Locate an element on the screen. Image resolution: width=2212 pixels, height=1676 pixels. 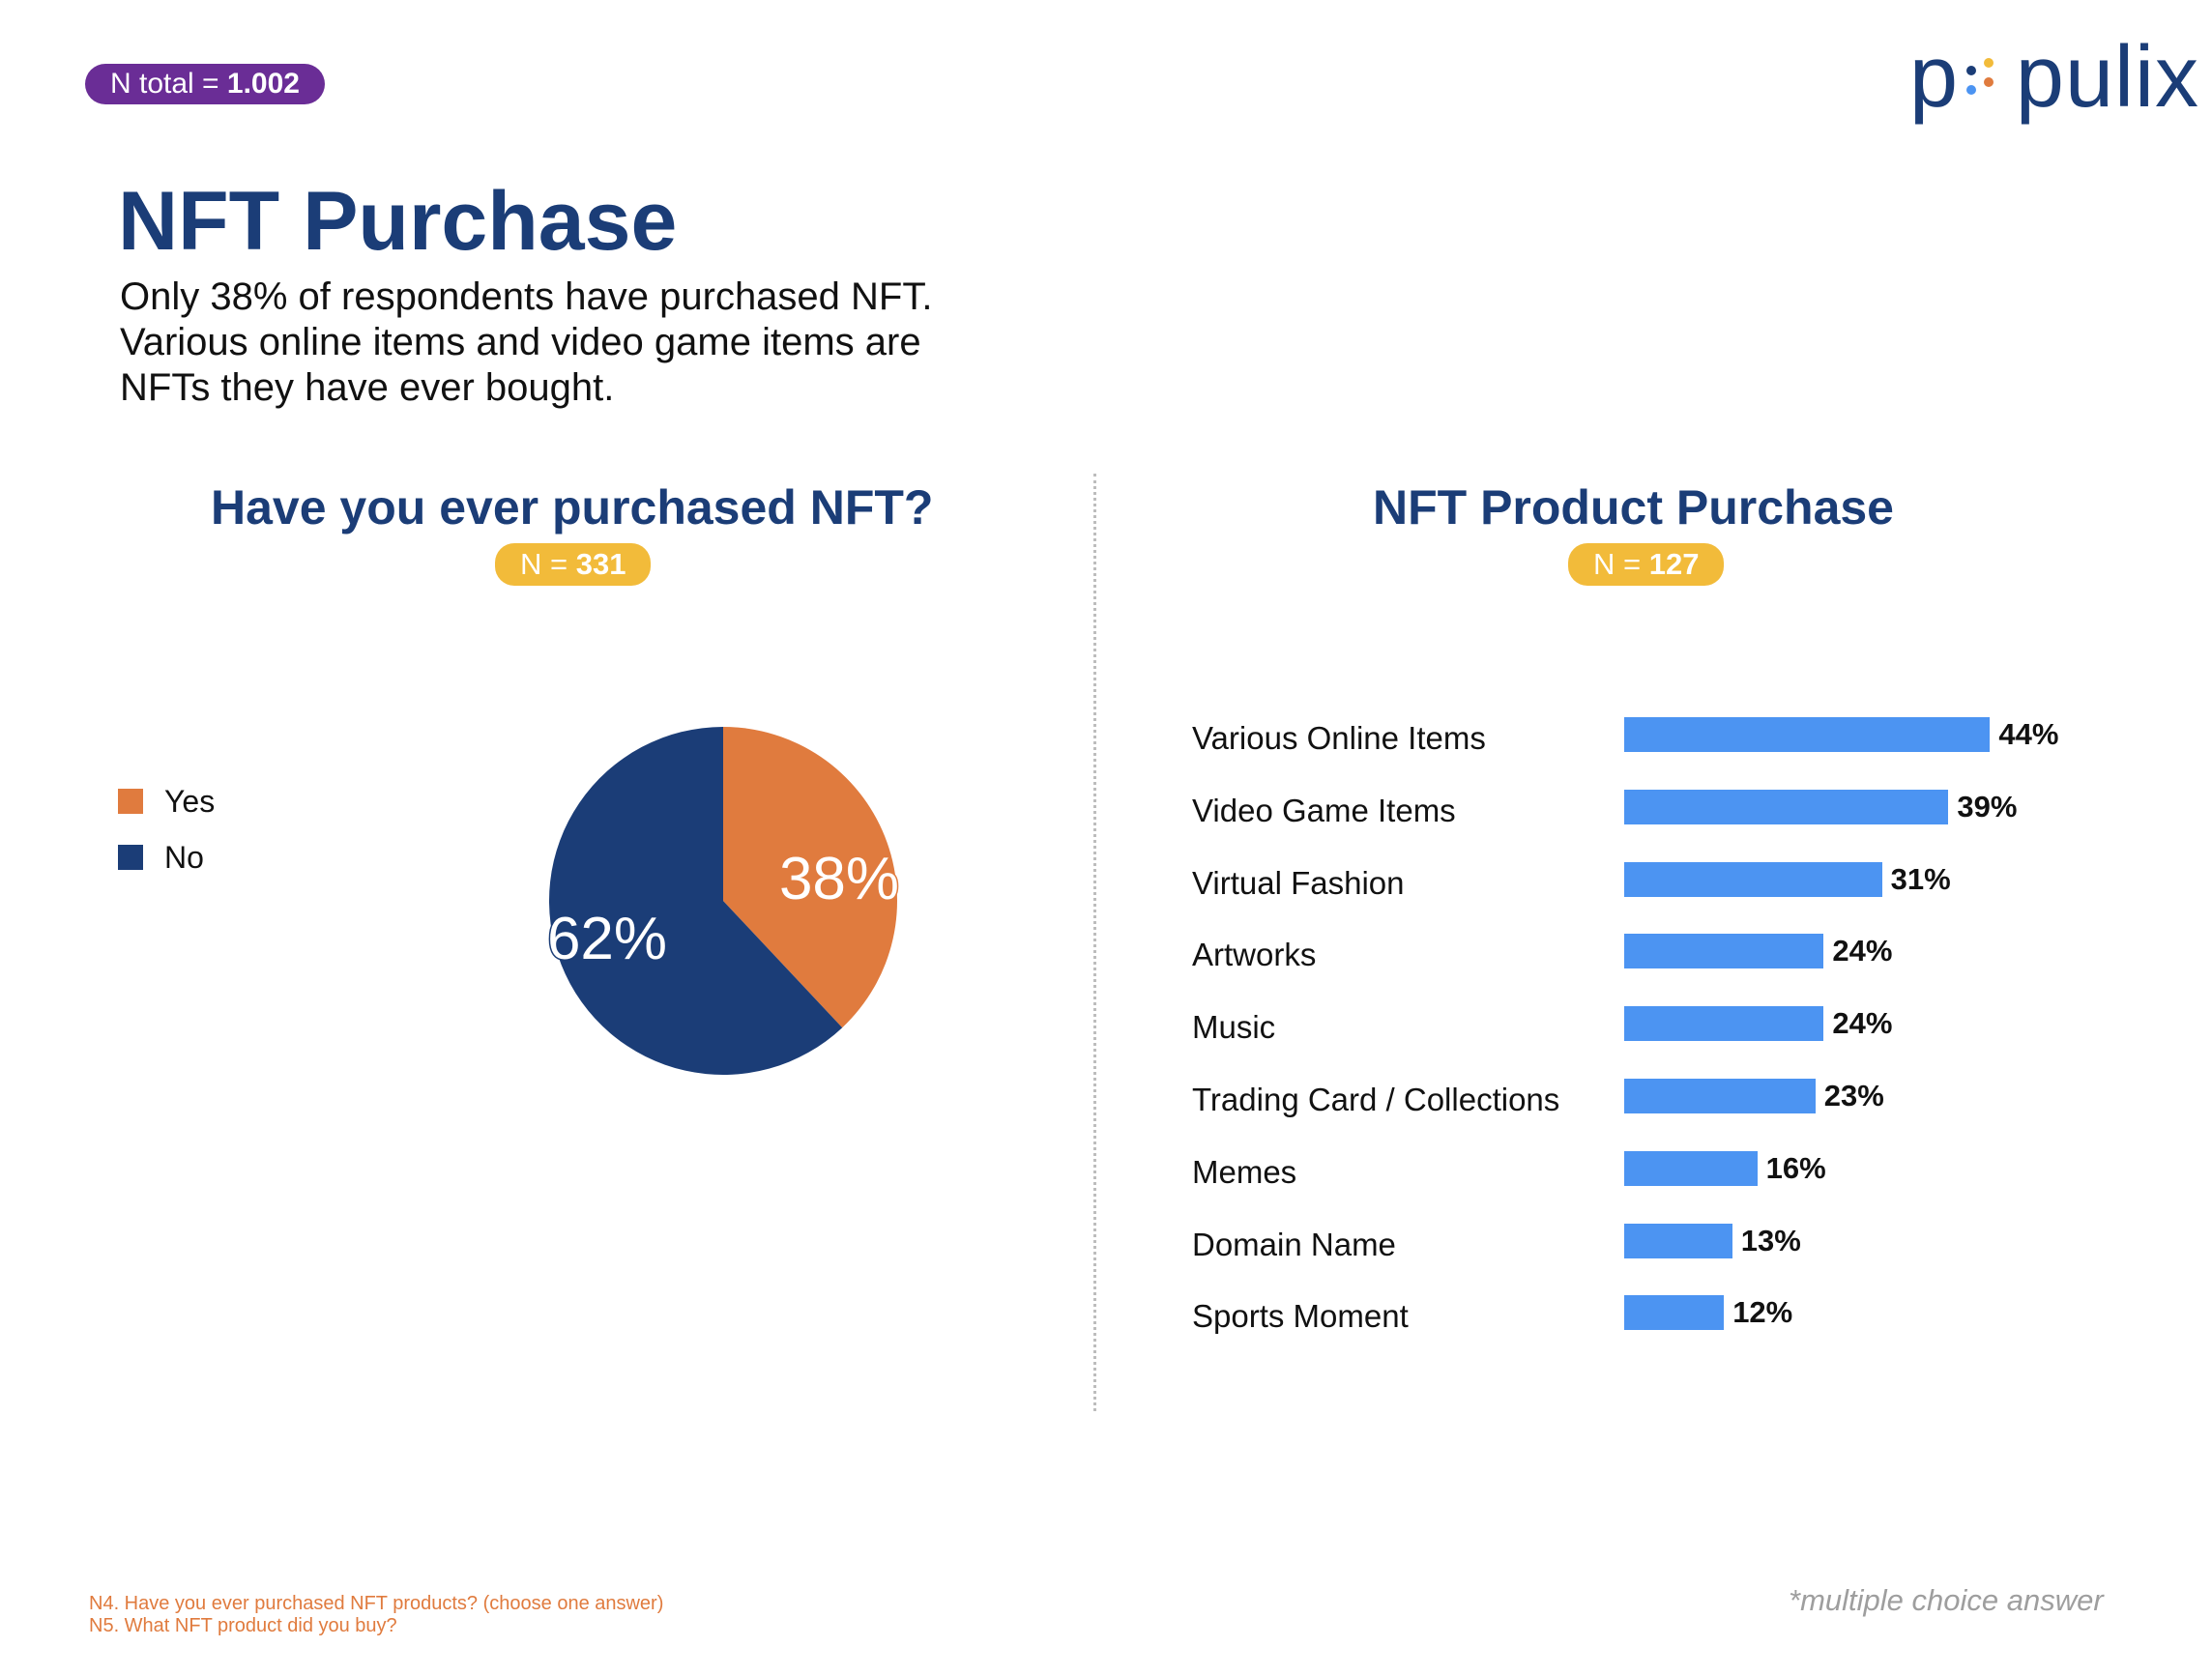
multiple-choice-note: *multiple choice answer is located at coordinates (1946, 1600).